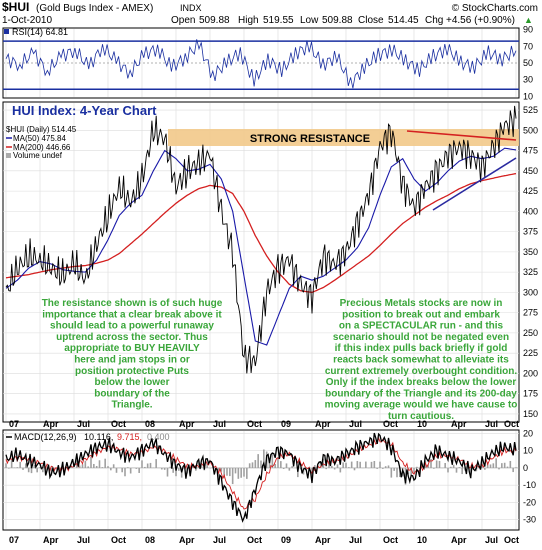  Describe the element at coordinates (6, 31) in the screenshot. I see `rsi-legend-swatch` at that location.